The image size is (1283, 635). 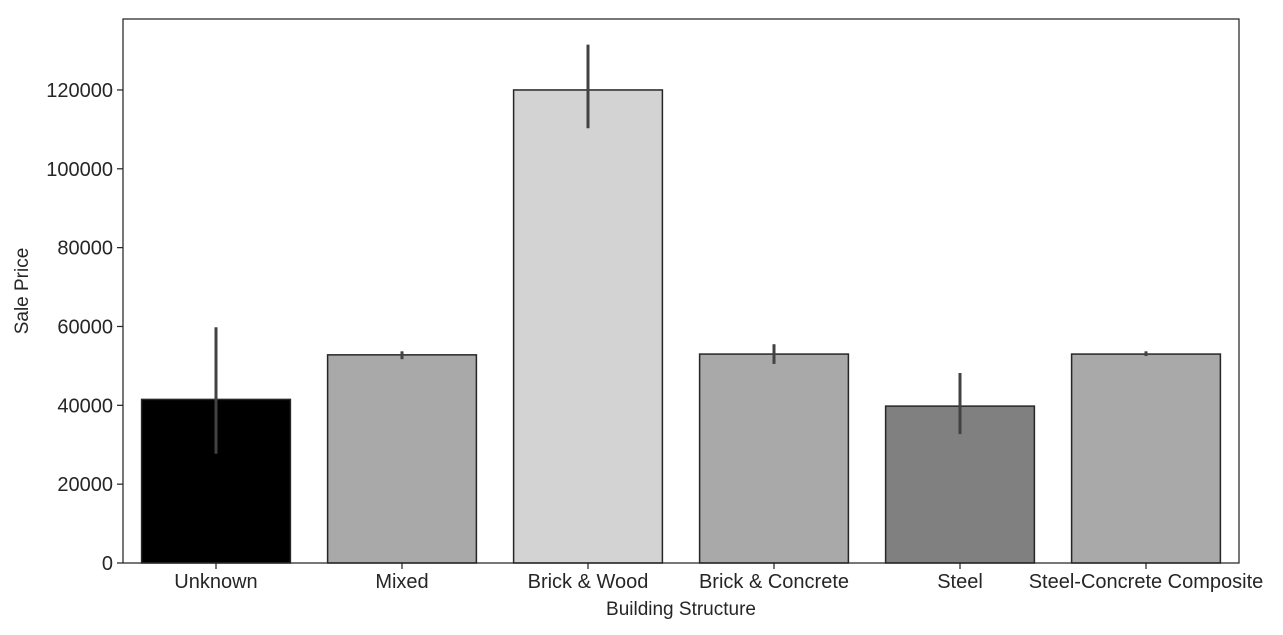 I want to click on x-tick-label-2: Brick & Wood, so click(x=588, y=582).